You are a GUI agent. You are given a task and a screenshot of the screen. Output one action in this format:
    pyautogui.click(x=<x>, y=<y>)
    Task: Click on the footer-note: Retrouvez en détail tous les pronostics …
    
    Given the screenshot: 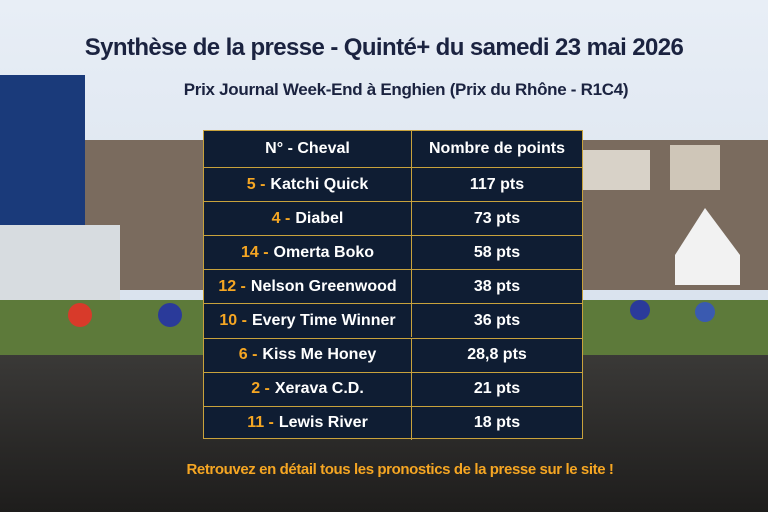 What is the action you would take?
    pyautogui.click(x=400, y=469)
    